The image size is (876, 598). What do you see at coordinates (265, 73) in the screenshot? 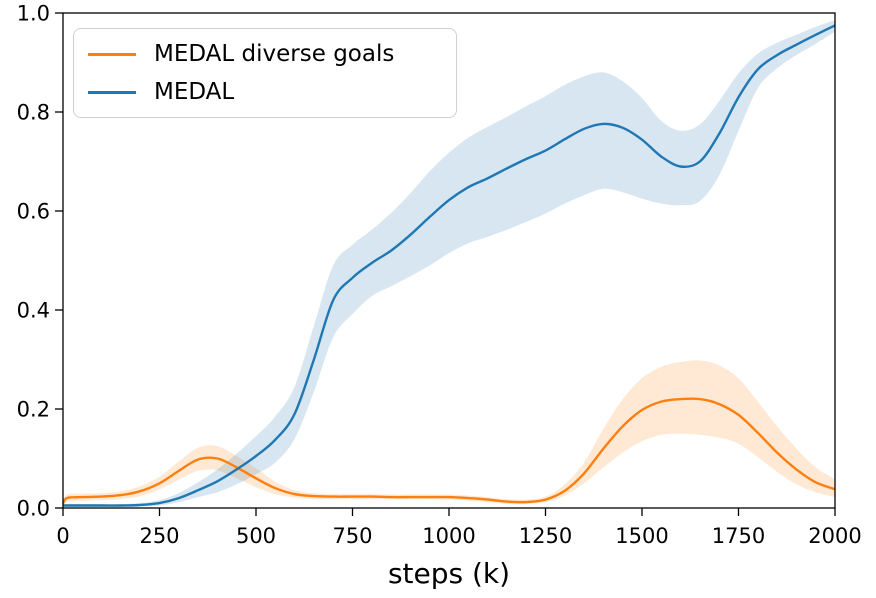
I see `legend: MEDAL diverse goals MEDAL` at bounding box center [265, 73].